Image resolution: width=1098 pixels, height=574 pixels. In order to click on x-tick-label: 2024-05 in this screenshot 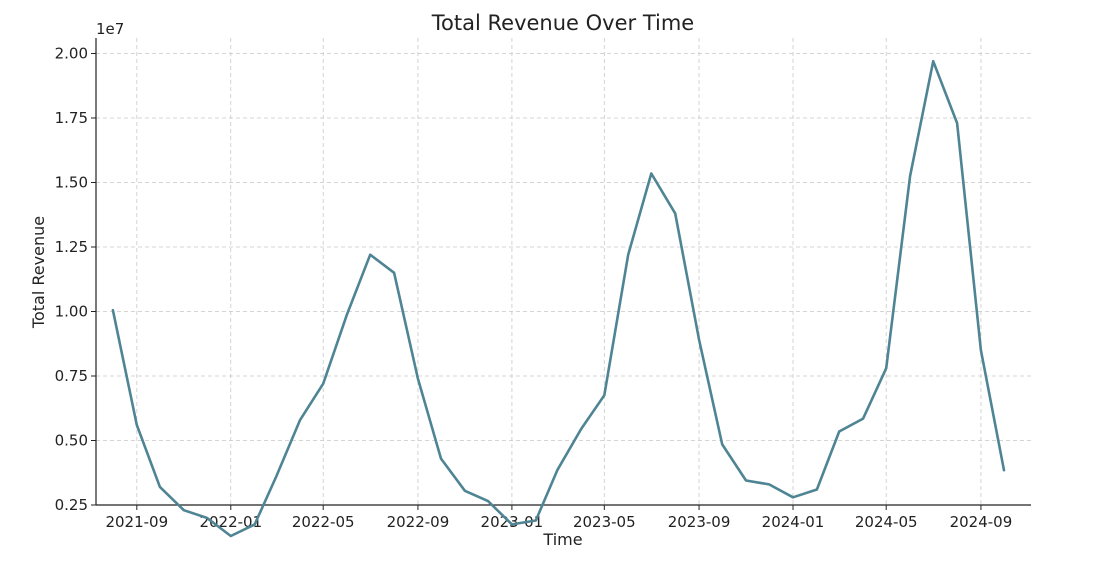, I will do `click(886, 522)`.